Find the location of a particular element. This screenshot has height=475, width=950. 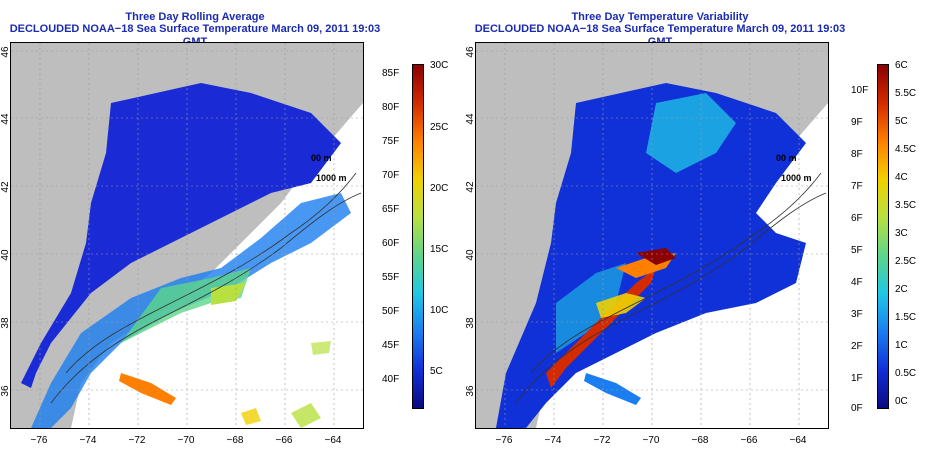

colorbar-label-f: 8F is located at coordinates (857, 154).